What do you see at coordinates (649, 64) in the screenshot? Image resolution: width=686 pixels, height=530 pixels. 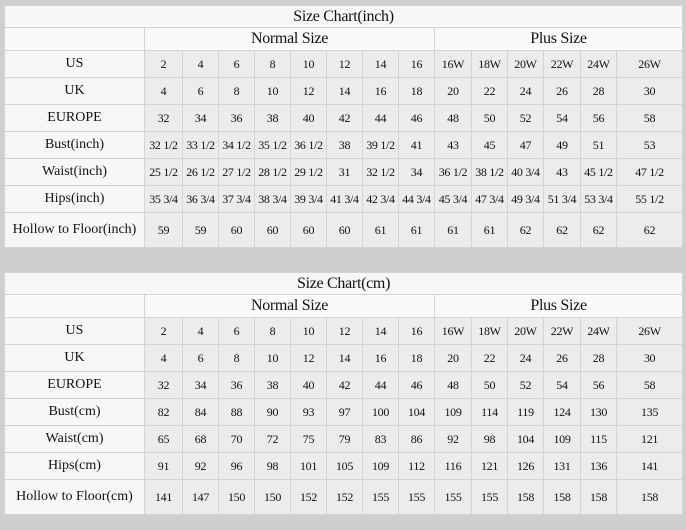 I see `size-cell: 26W` at bounding box center [649, 64].